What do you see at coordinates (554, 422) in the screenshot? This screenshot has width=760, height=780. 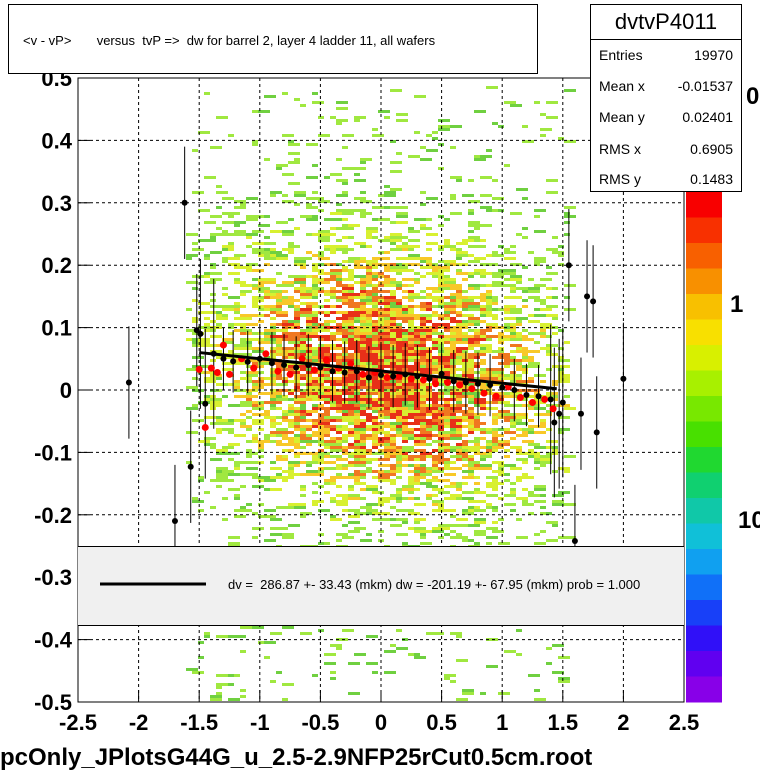 I see `black-point` at bounding box center [554, 422].